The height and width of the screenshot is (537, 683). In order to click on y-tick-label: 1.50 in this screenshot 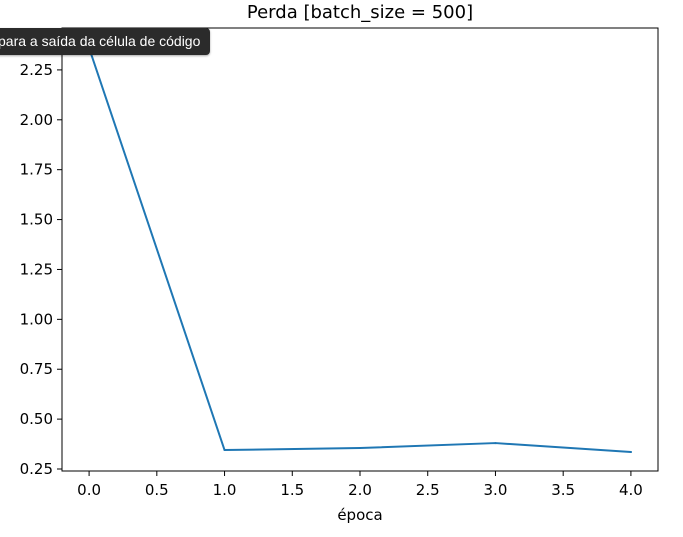, I will do `click(36, 220)`.